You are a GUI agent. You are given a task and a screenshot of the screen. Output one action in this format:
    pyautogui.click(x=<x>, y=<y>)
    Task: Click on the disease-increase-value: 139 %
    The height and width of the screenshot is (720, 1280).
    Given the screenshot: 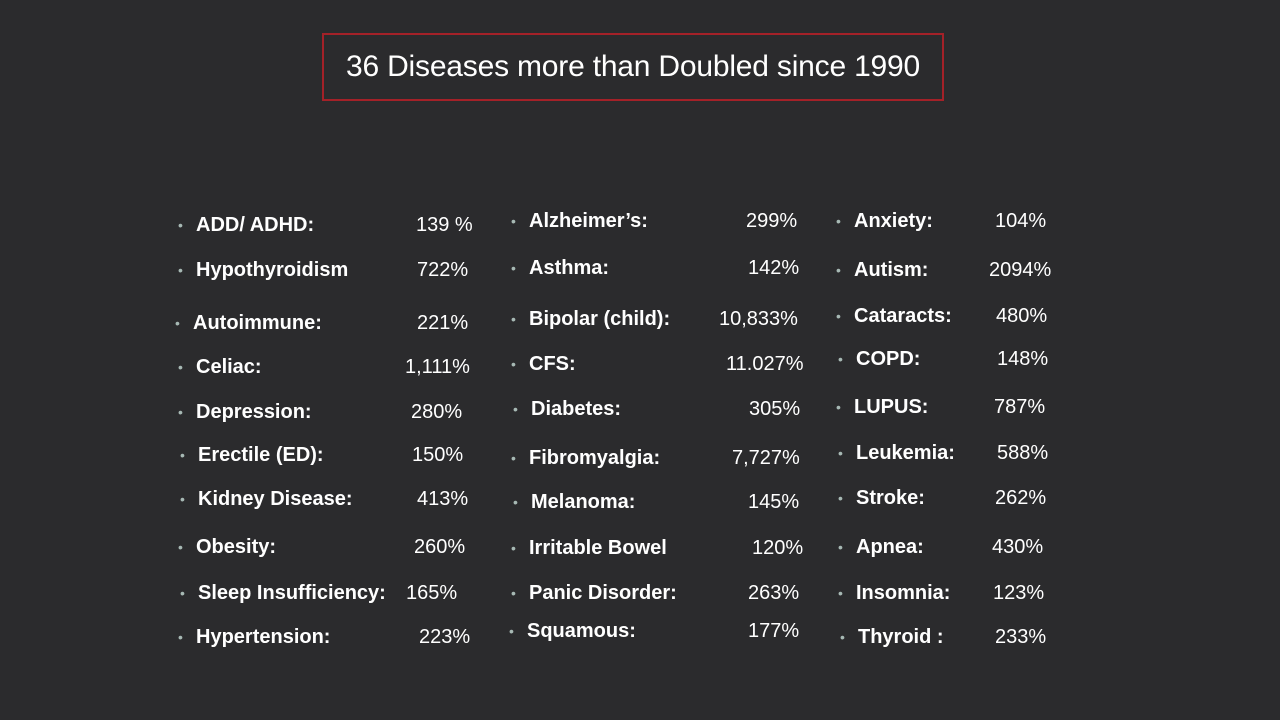 What is the action you would take?
    pyautogui.click(x=444, y=225)
    